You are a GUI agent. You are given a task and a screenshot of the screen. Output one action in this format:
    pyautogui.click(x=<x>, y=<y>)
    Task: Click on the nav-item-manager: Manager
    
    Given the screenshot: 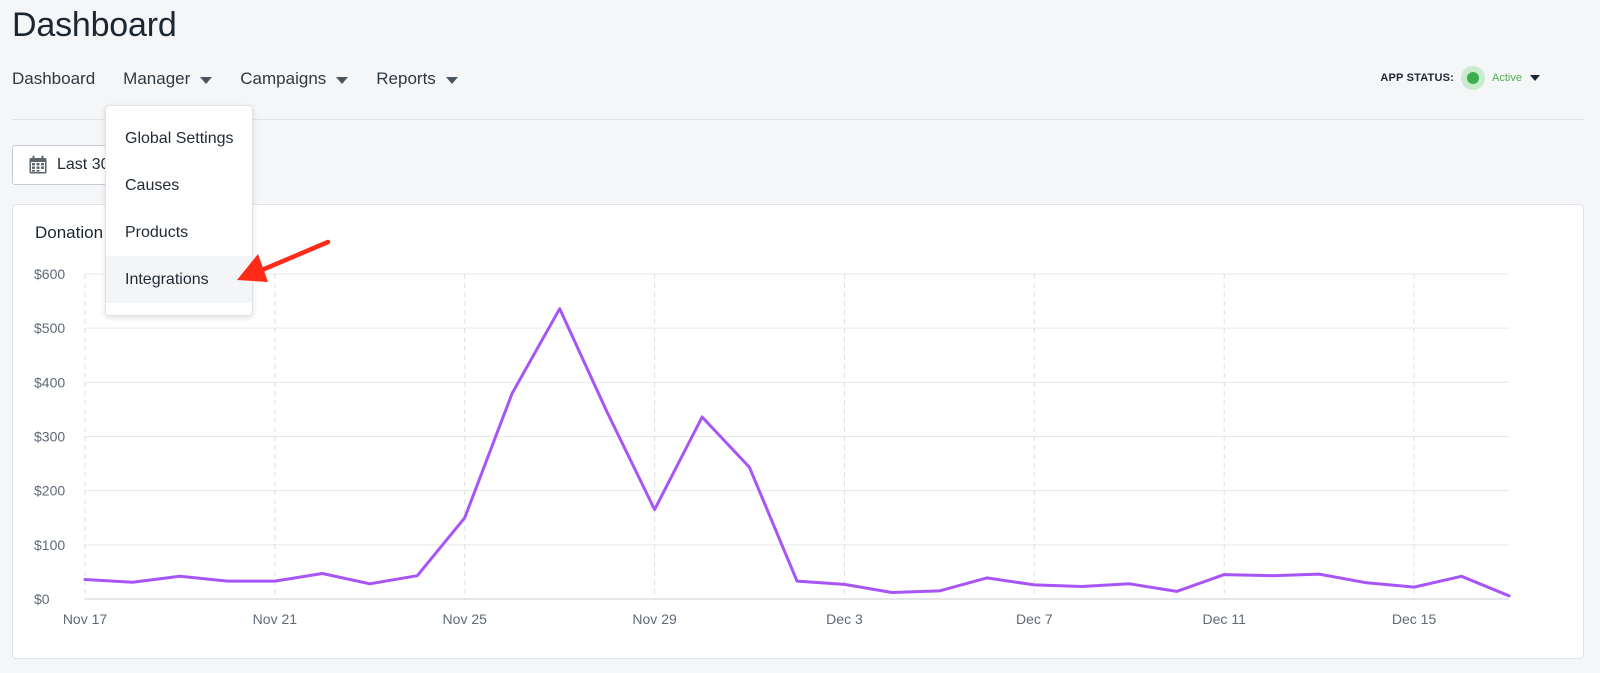 What is the action you would take?
    pyautogui.click(x=168, y=79)
    